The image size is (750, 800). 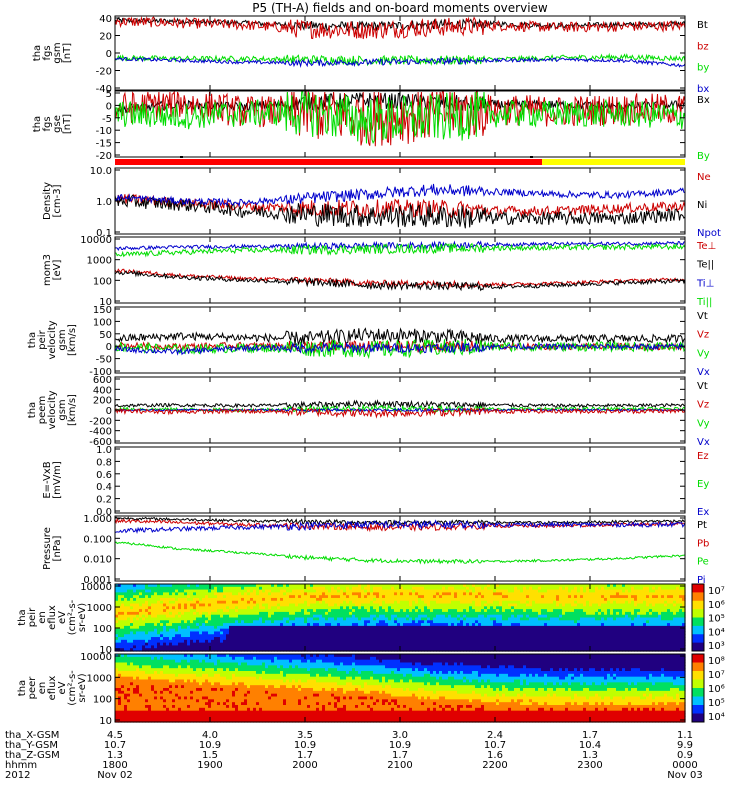 I want to click on series-line-Vx, so click(x=400, y=348).